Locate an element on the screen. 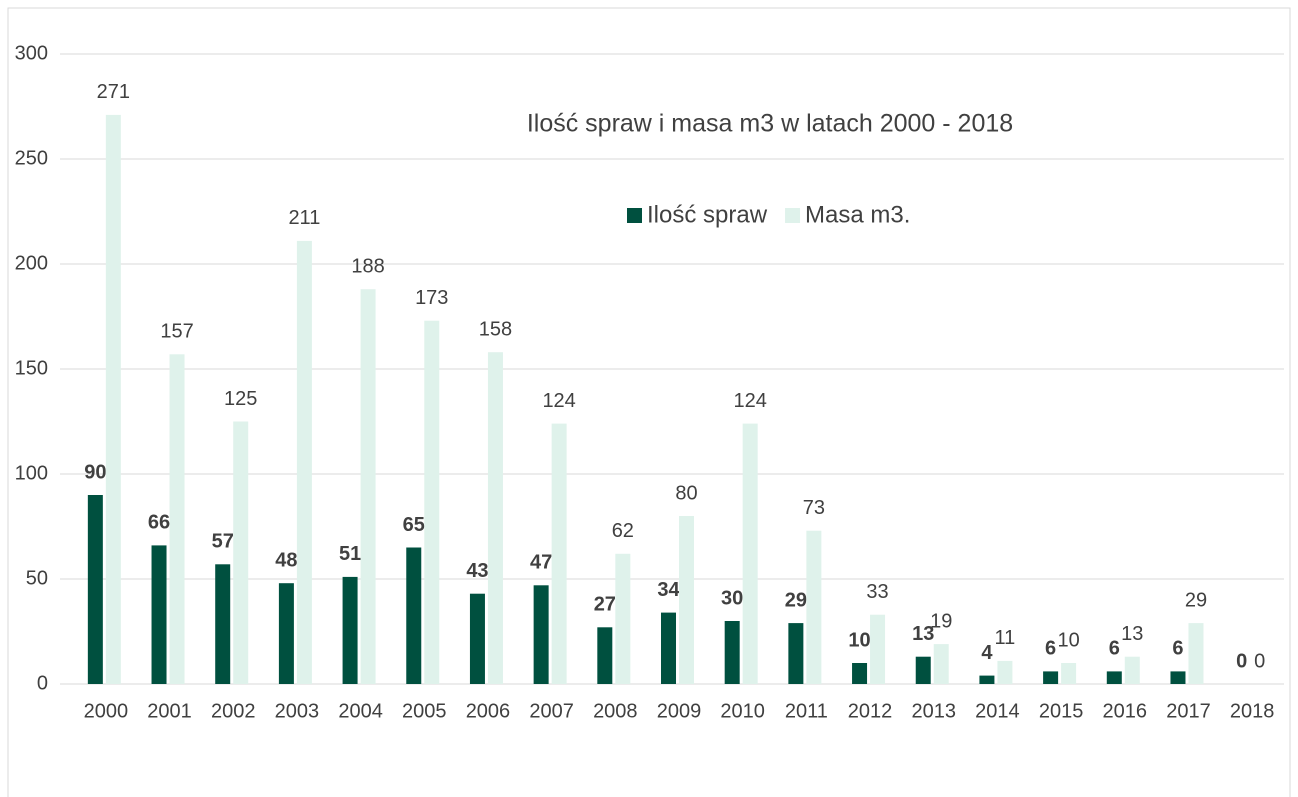  legend-label: Ilość spraw is located at coordinates (707, 214).